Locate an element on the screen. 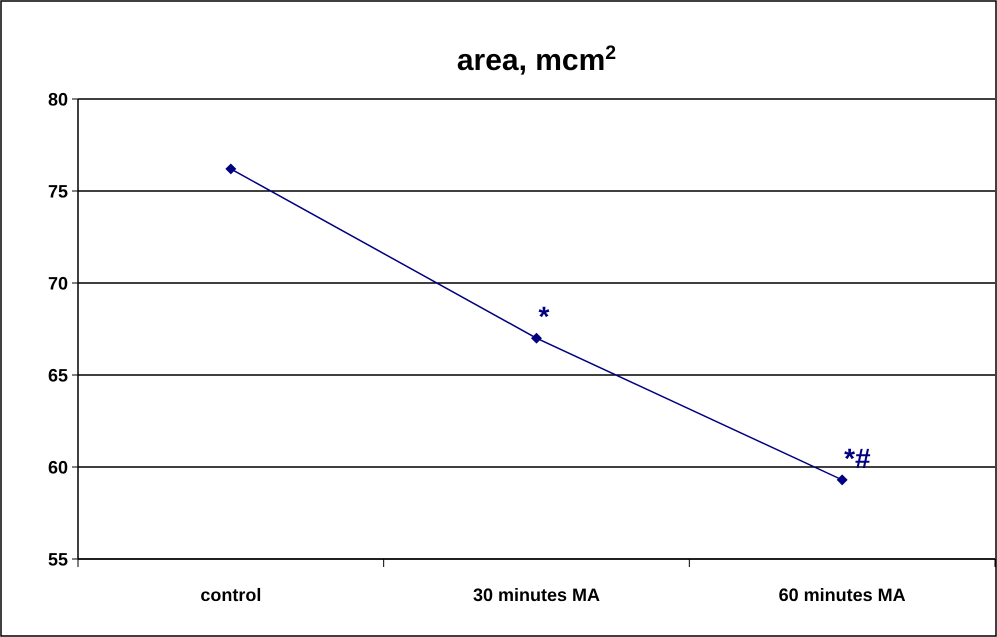  annotation: *# is located at coordinates (858, 458).